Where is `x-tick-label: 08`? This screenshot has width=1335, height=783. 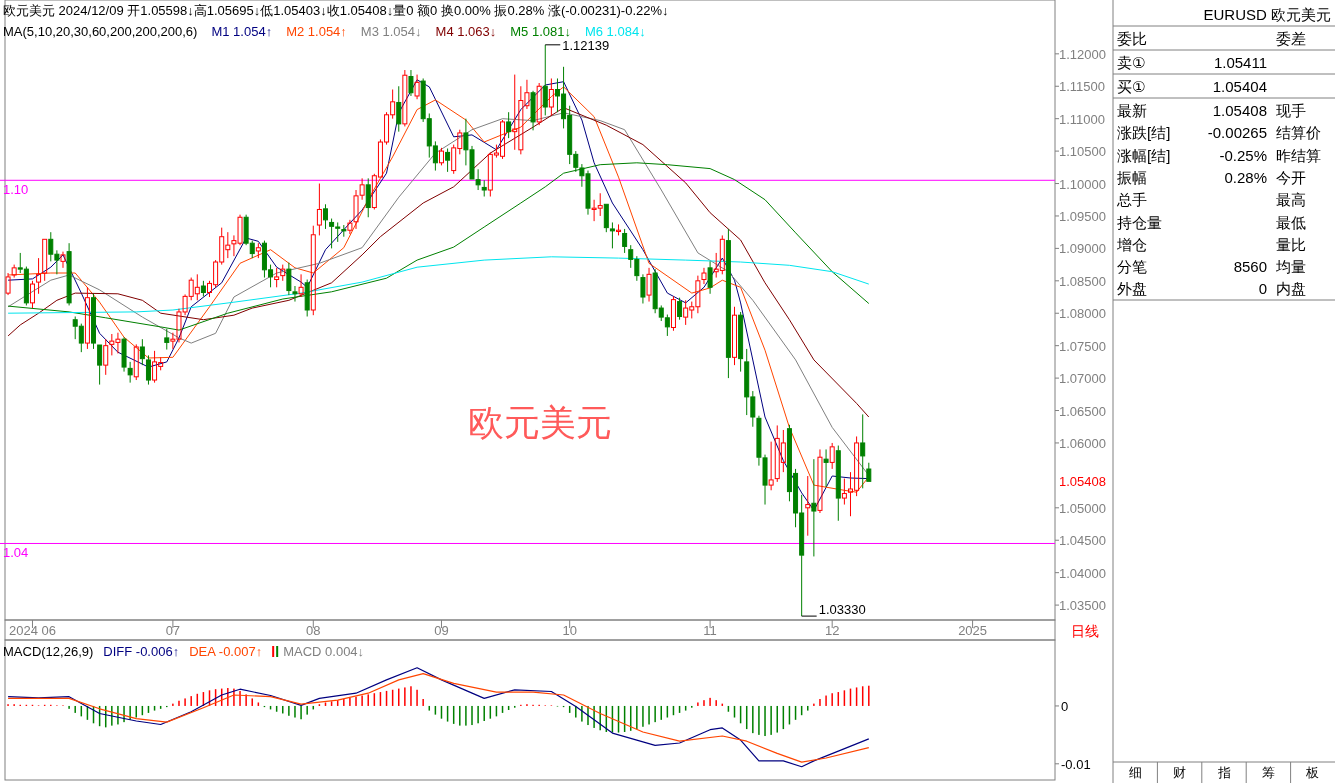 x-tick-label: 08 is located at coordinates (313, 630).